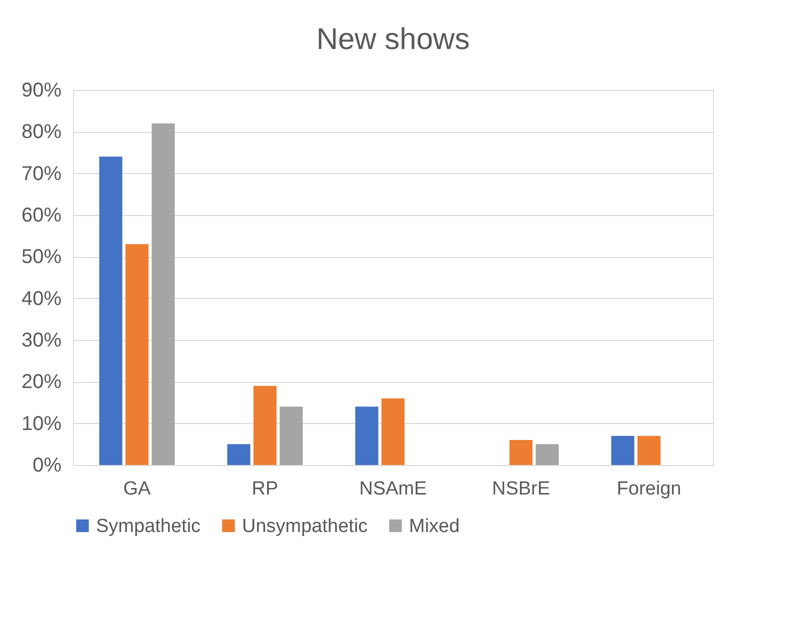 The height and width of the screenshot is (622, 786). I want to click on legend-label: Mixed, so click(434, 526).